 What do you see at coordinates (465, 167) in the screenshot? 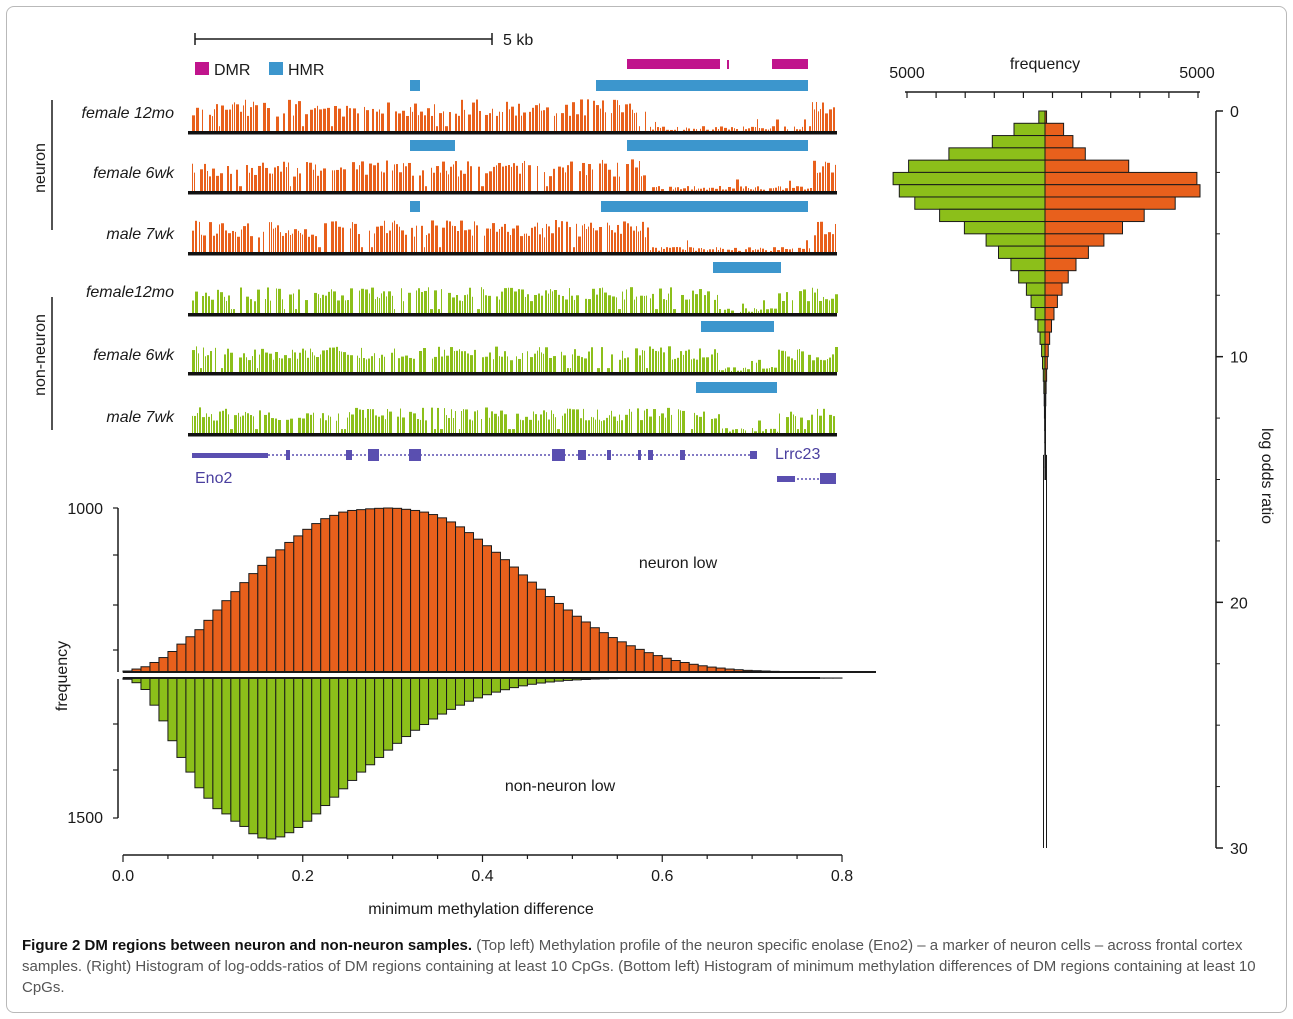
I see `methylation-track: female 6wk` at bounding box center [465, 167].